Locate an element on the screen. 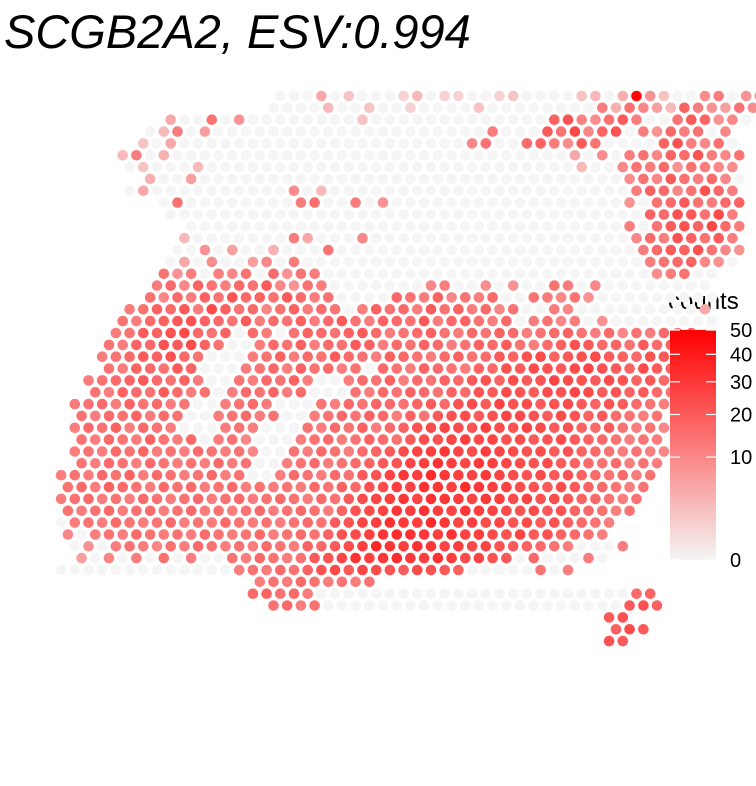 The height and width of the screenshot is (786, 756). legend-tick-label: 30 is located at coordinates (741, 383).